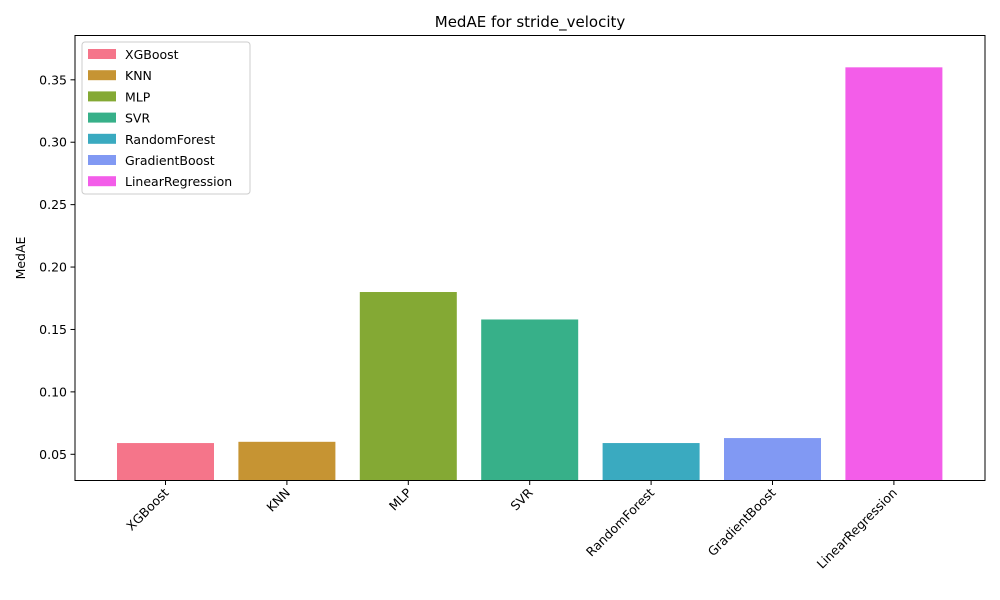 The image size is (1000, 600). I want to click on bar-svr, so click(530, 400).